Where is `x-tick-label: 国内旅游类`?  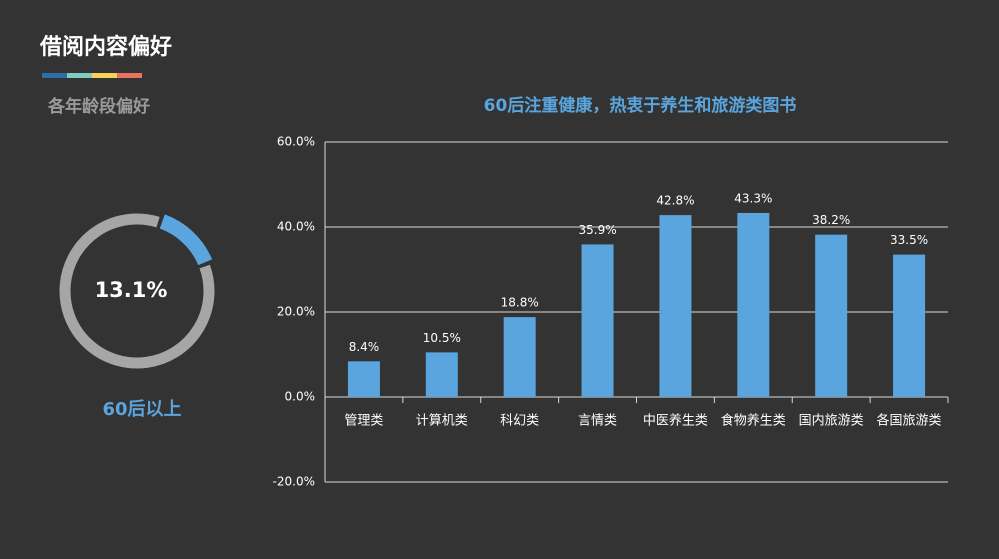
x-tick-label: 国内旅游类 is located at coordinates (831, 421).